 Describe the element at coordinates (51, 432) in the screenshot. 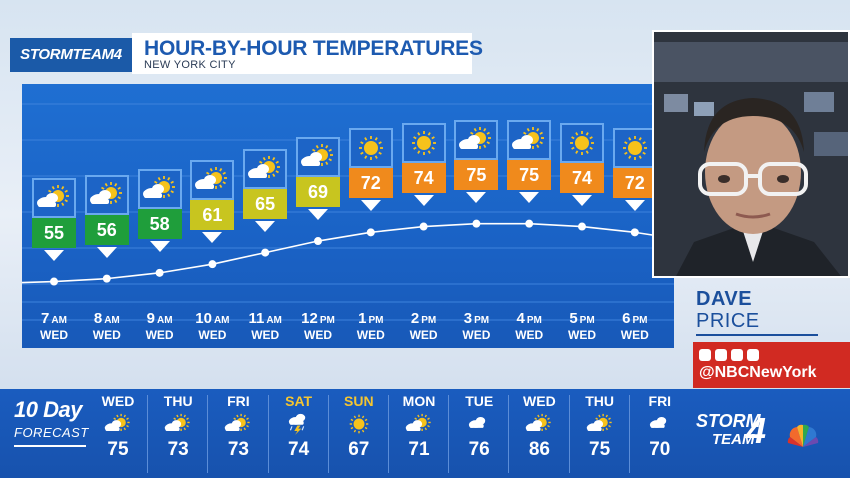

I see `ten-day-label-bottom: FORECAST` at that location.